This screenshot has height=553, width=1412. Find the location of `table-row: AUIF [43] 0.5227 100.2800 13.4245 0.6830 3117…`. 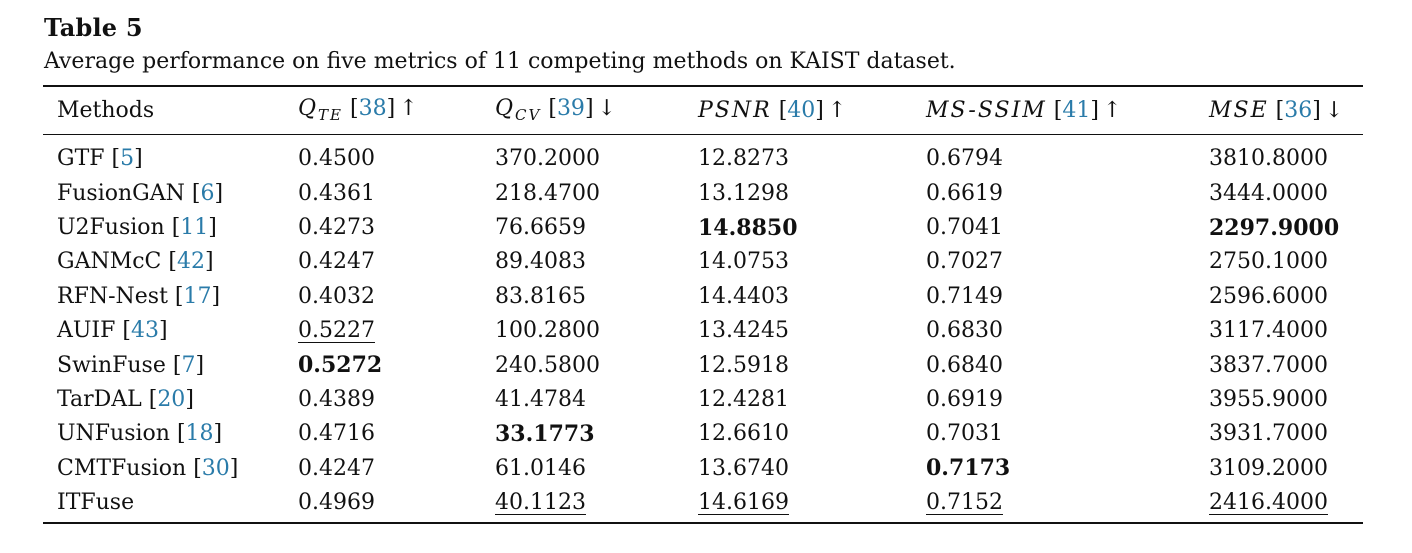

table-row: AUIF [43] 0.5227 100.2800 13.4245 0.6830 3117… is located at coordinates (703, 331).